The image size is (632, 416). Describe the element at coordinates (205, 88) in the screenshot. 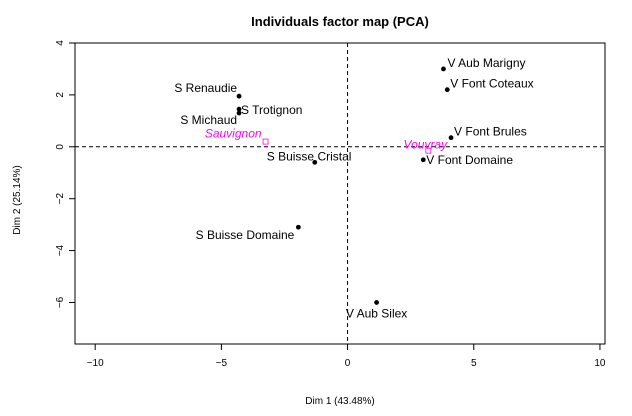

I see `individual-label: S Renaudie` at that location.